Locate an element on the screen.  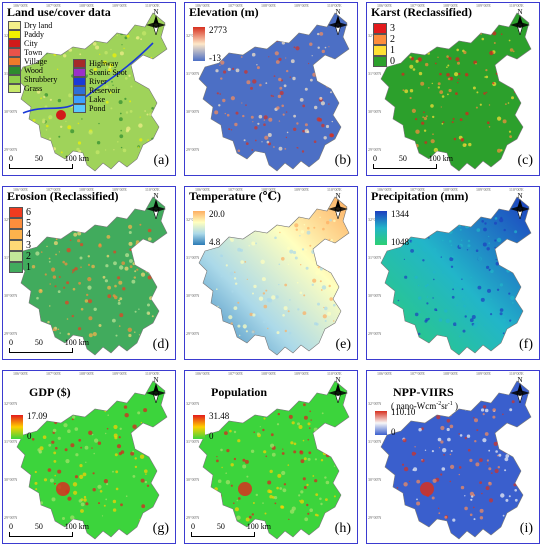
legend-item: 3 is located at coordinates (20, 245).